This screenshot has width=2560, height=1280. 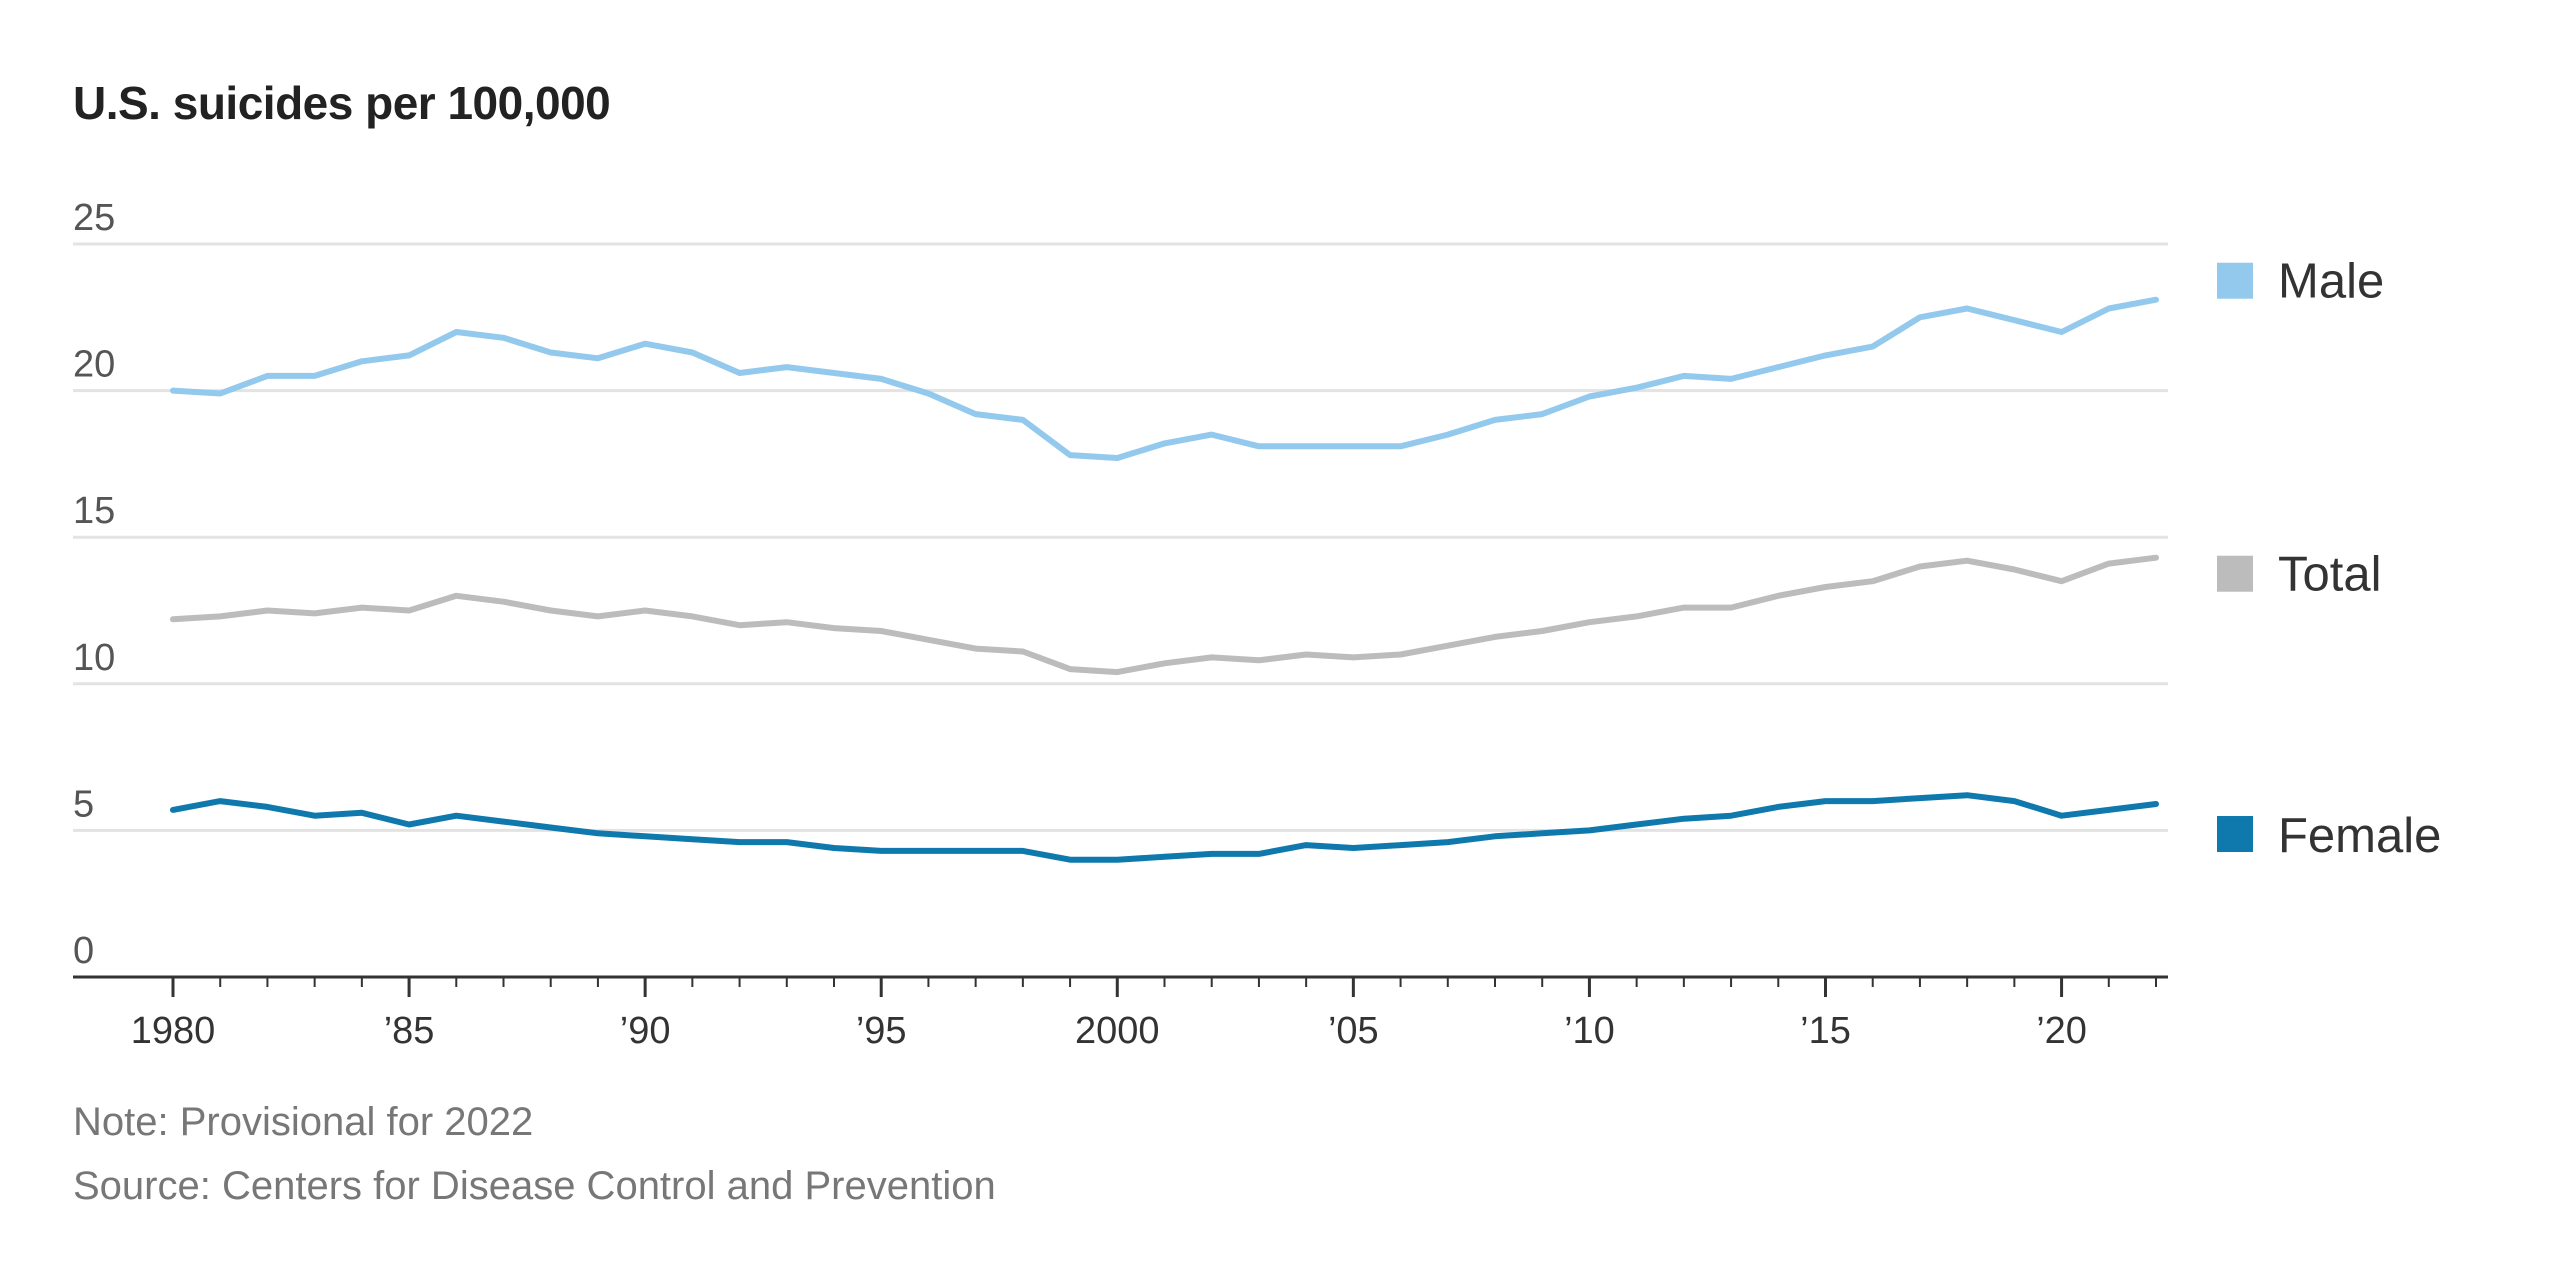 I want to click on legend-swatch-male, so click(x=2235, y=280).